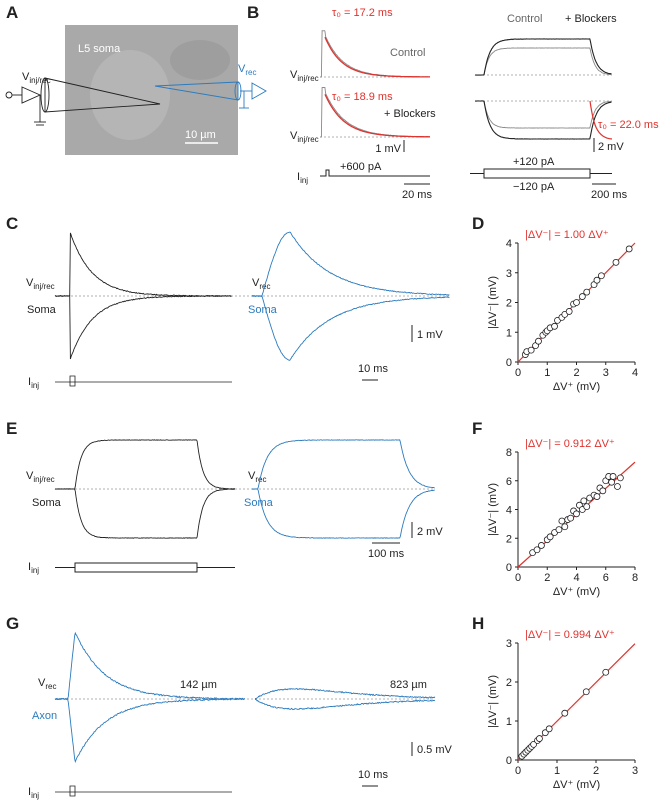  I want to click on fit, so click(601, 120).